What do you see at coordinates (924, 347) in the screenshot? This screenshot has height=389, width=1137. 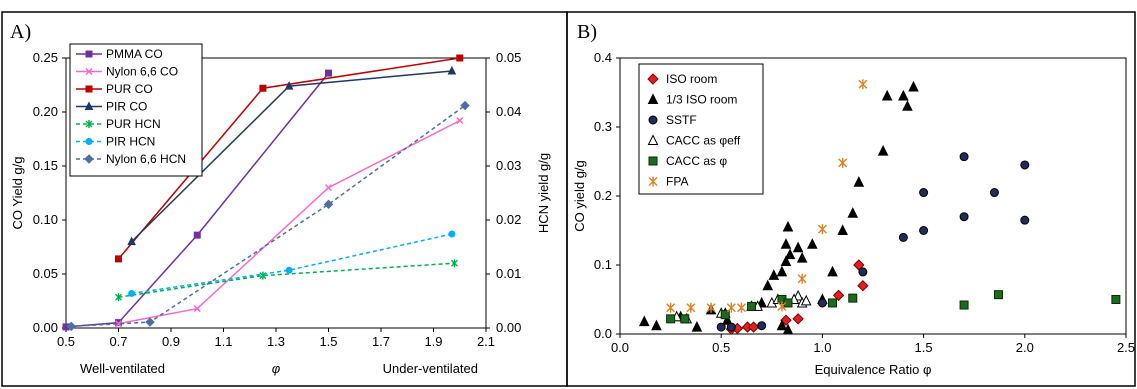 I see `x-tick-label-b: 1.5` at bounding box center [924, 347].